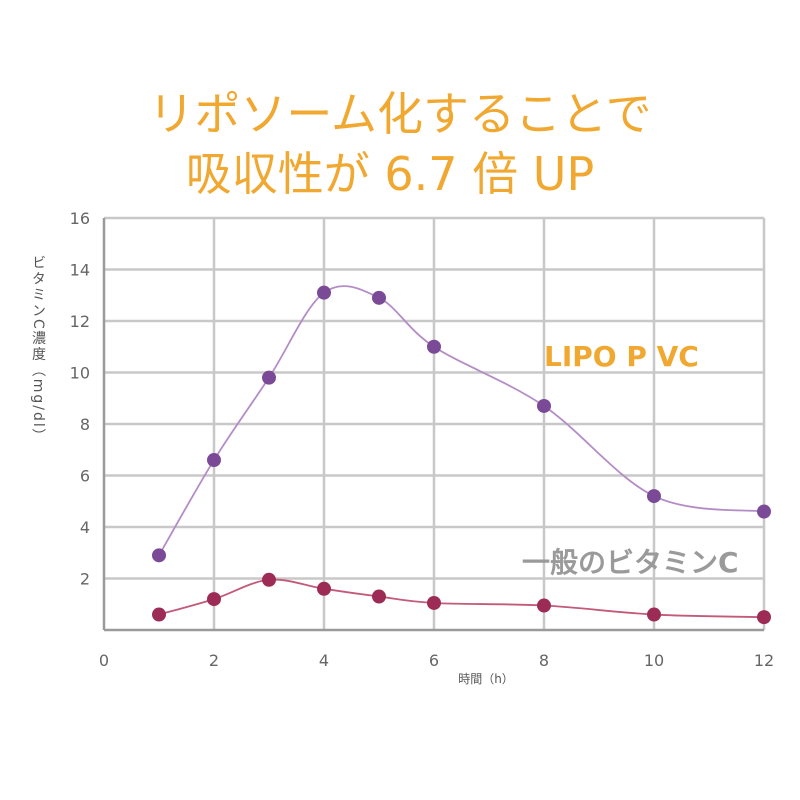 This screenshot has width=800, height=800. What do you see at coordinates (38, 350) in the screenshot?
I see `y-axis-label: ビタミンC濃度（mg/dl）` at bounding box center [38, 350].